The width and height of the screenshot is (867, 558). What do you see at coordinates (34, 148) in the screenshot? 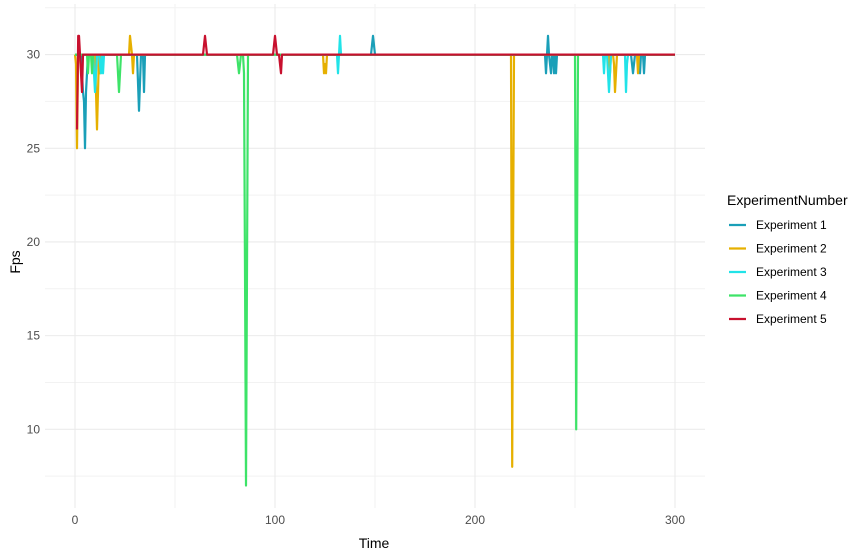
I see `y-tick-label: 25` at bounding box center [34, 148].